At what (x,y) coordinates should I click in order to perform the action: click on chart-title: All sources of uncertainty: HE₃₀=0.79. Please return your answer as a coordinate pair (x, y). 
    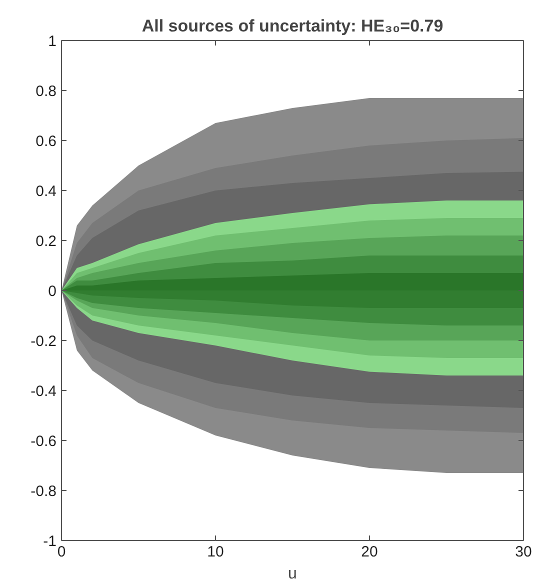
    Looking at the image, I should click on (293, 26).